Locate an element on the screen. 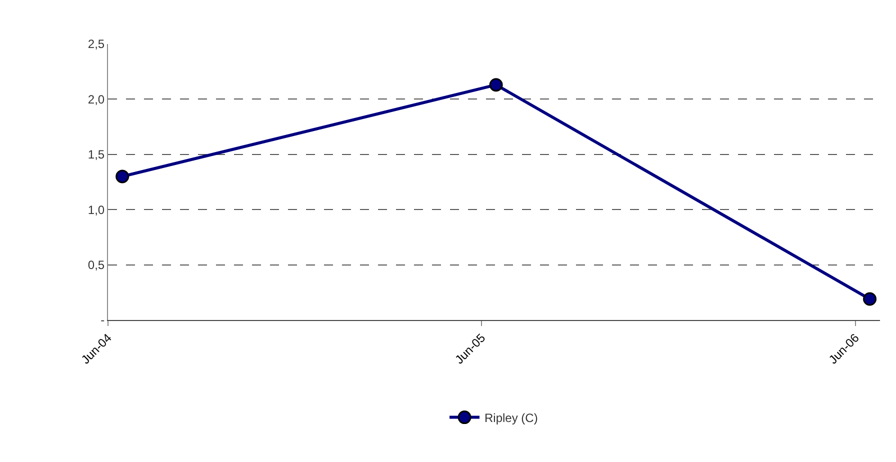  y-tick-label: 1,0 is located at coordinates (96, 209).